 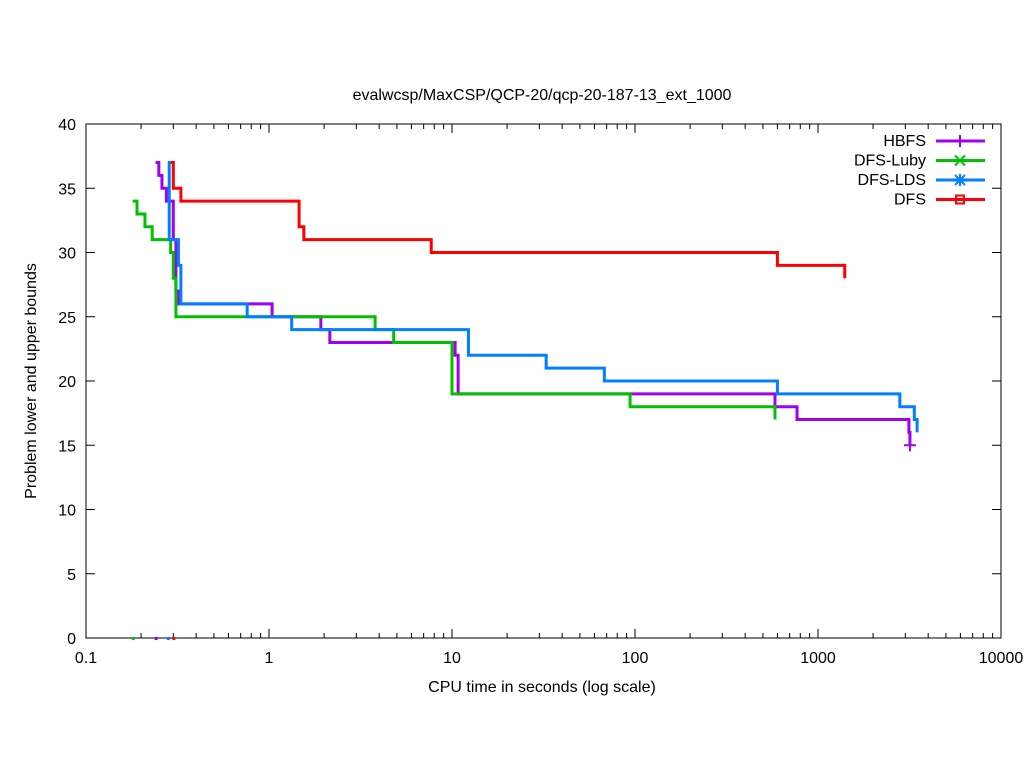 What do you see at coordinates (904, 141) in the screenshot?
I see `legend-label: HBFS` at bounding box center [904, 141].